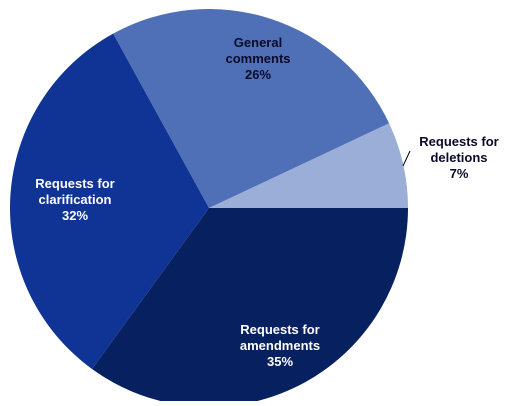  Describe the element at coordinates (258, 74) in the screenshot. I see `pie-percent-label: 26%` at that location.